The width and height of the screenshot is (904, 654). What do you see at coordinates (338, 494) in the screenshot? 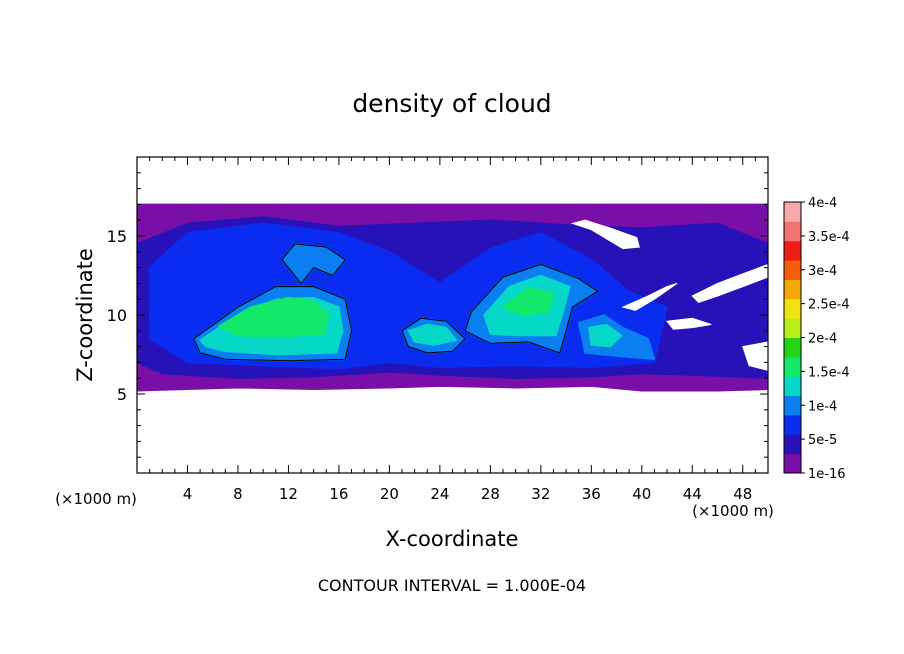
I see `x-tick-label: 16` at bounding box center [338, 494].